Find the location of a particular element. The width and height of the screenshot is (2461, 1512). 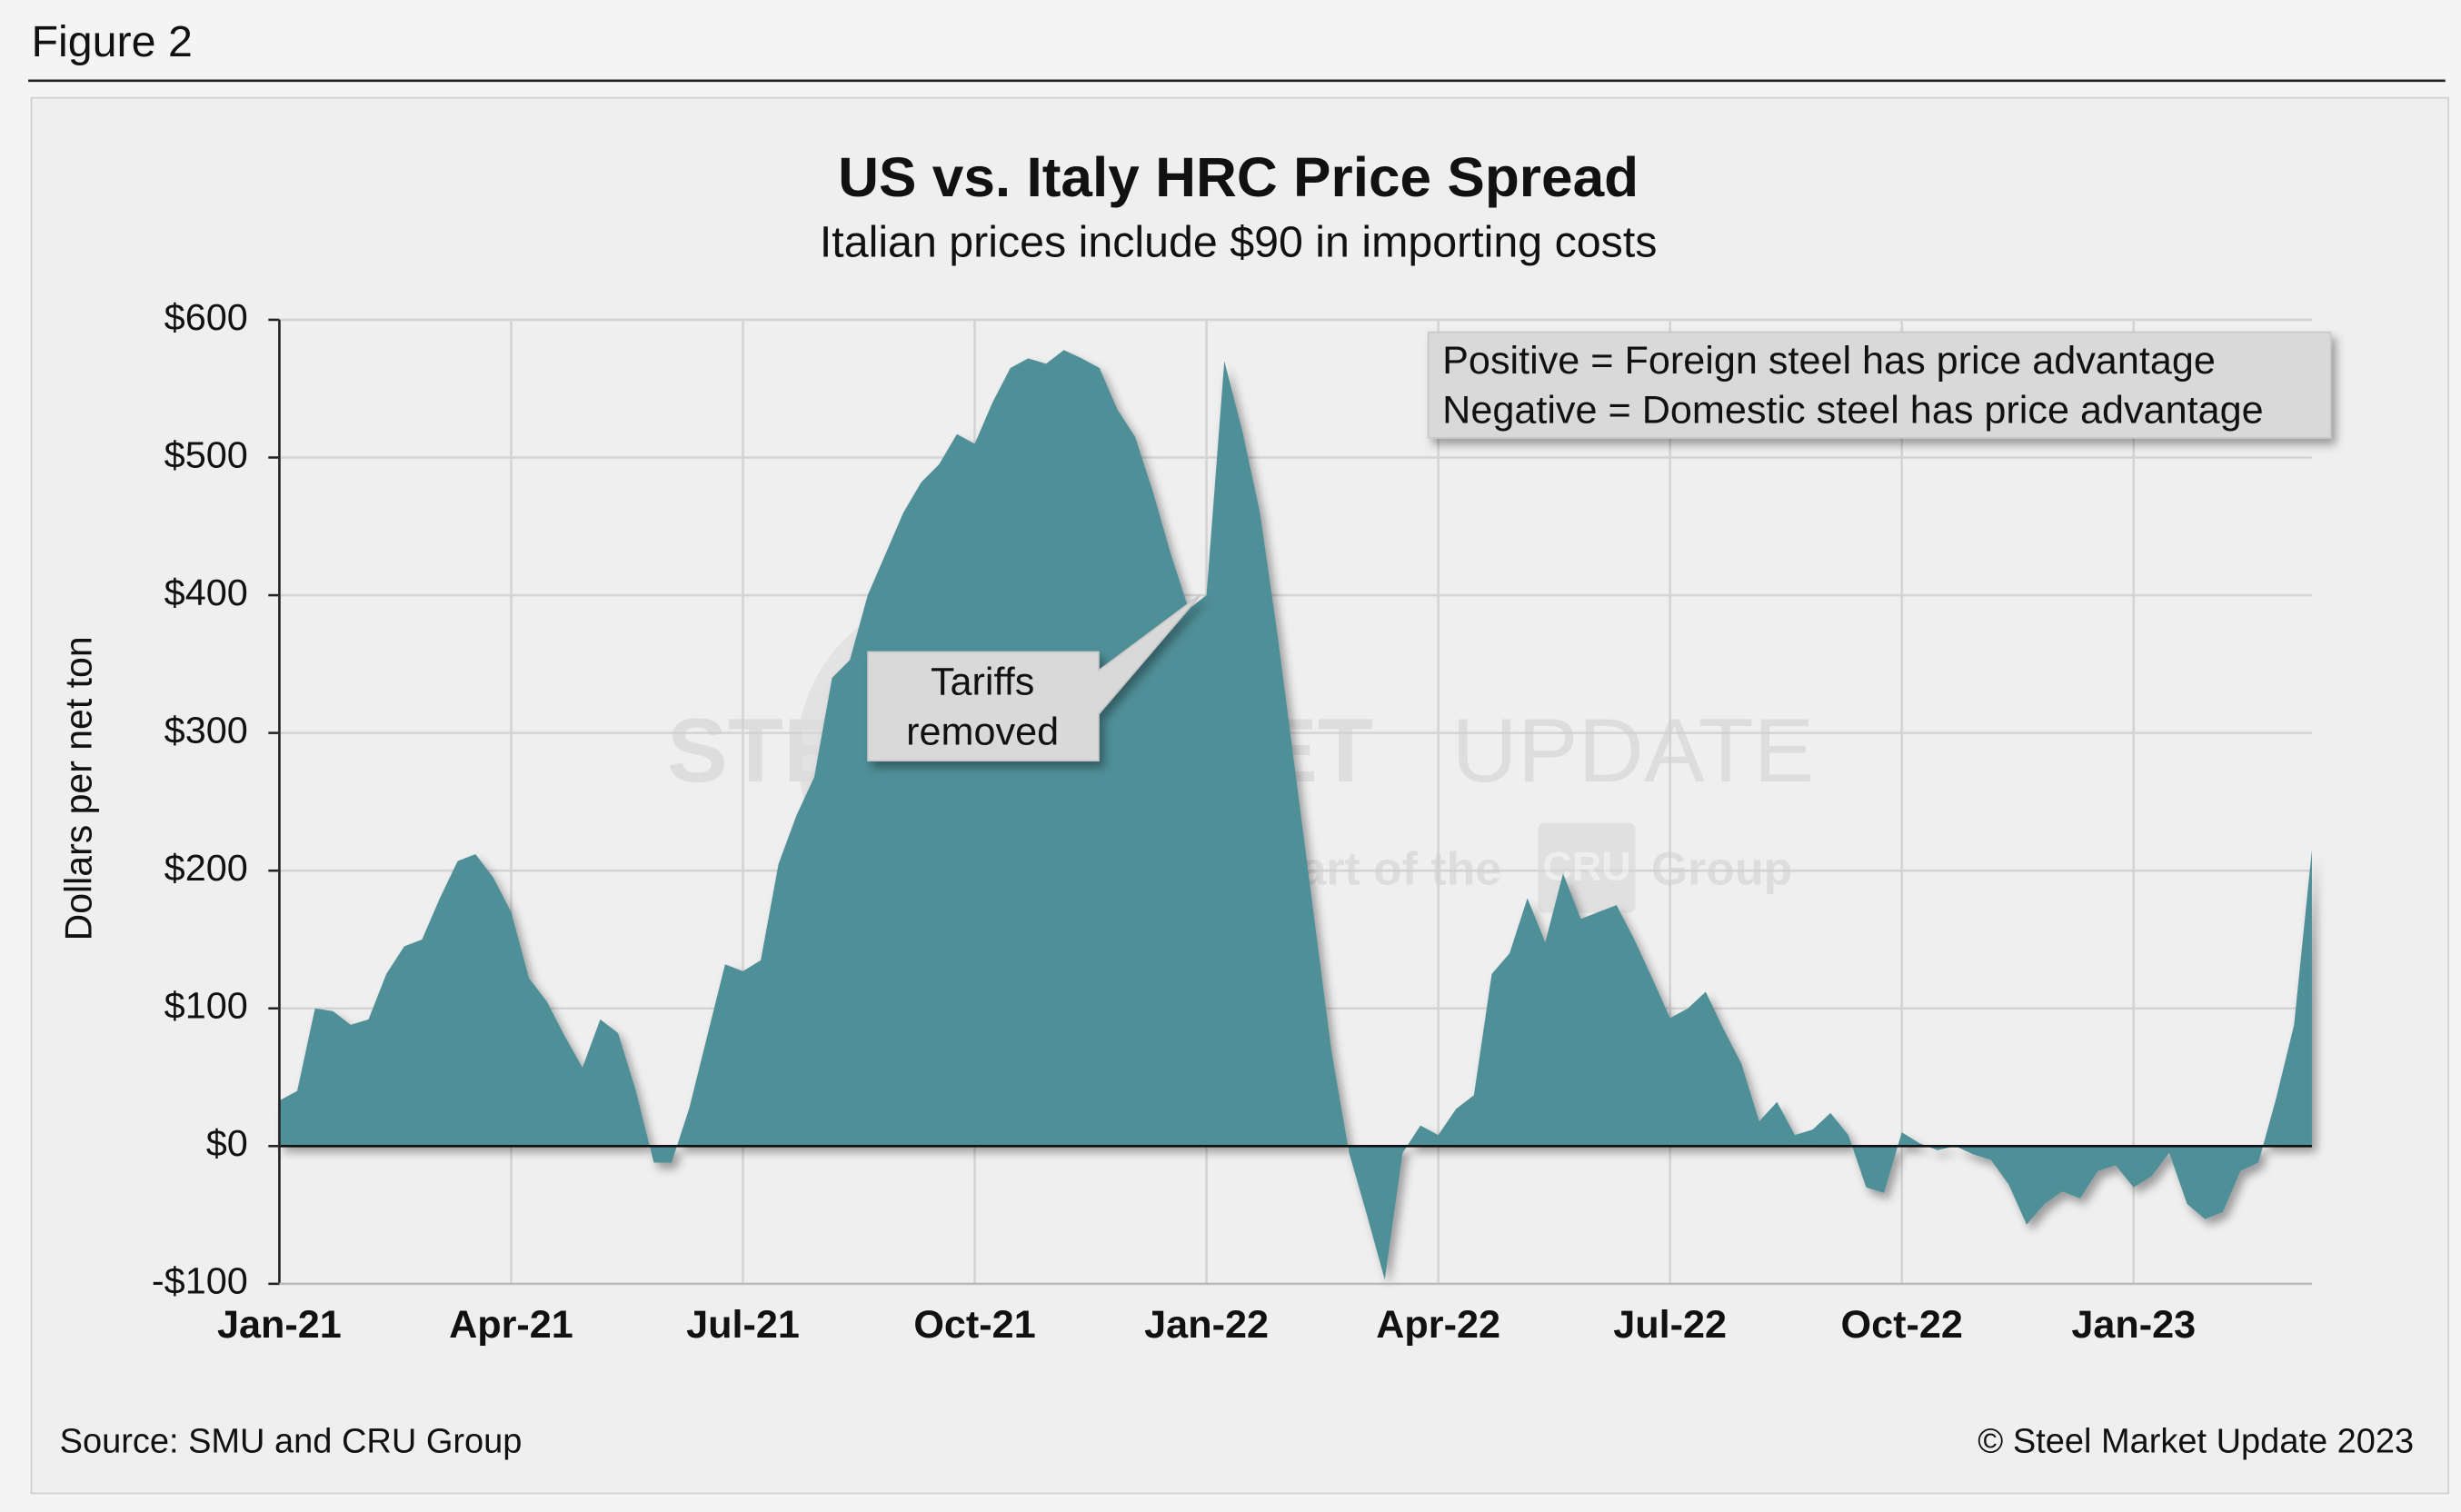

x-tick-label: Jan-21 is located at coordinates (279, 1325).